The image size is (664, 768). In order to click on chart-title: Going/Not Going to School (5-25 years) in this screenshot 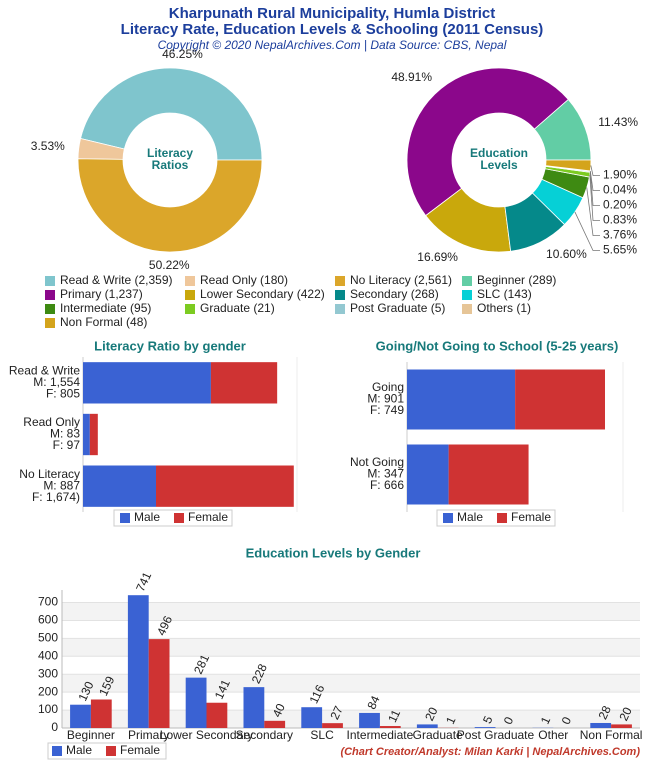, I will do `click(497, 345)`.